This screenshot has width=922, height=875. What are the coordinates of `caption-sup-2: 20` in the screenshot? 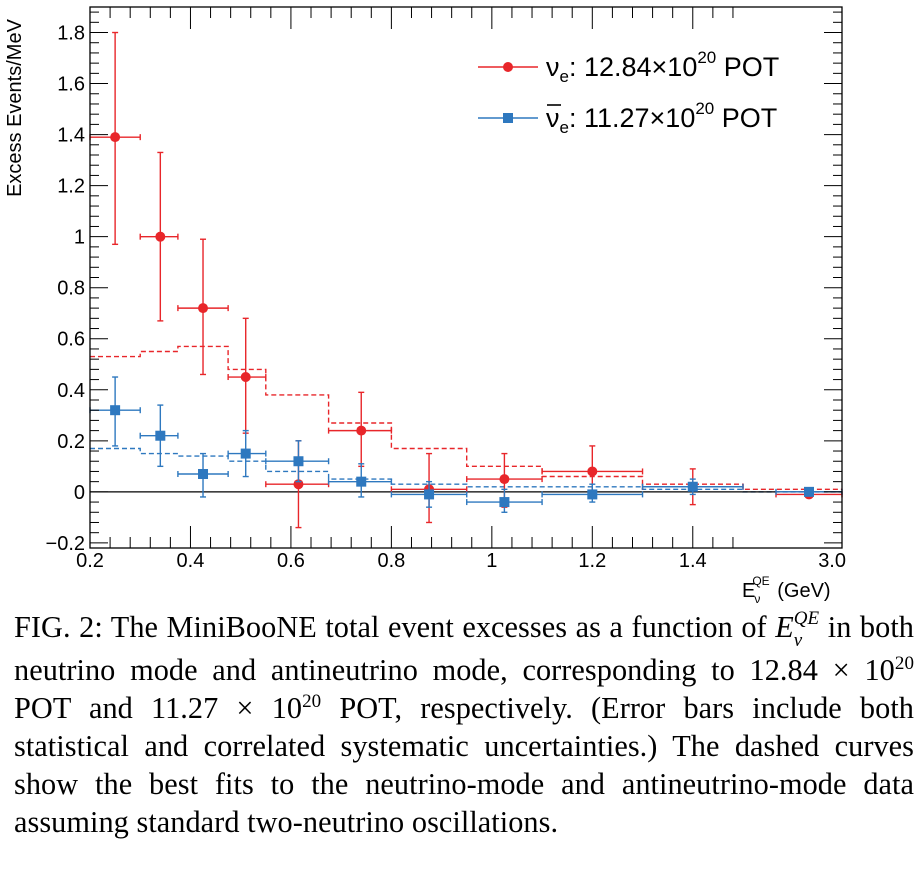 It's located at (312, 701).